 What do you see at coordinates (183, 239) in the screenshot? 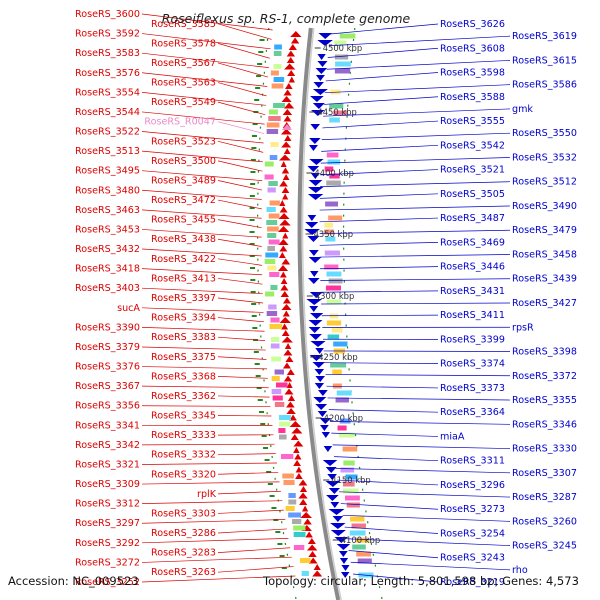
I see `left-gene-label: RoseRS_3438` at bounding box center [183, 239].